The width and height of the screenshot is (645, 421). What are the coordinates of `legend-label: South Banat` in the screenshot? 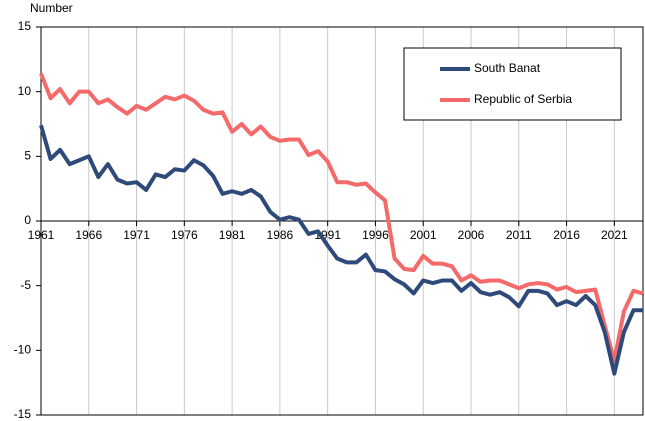 It's located at (507, 68).